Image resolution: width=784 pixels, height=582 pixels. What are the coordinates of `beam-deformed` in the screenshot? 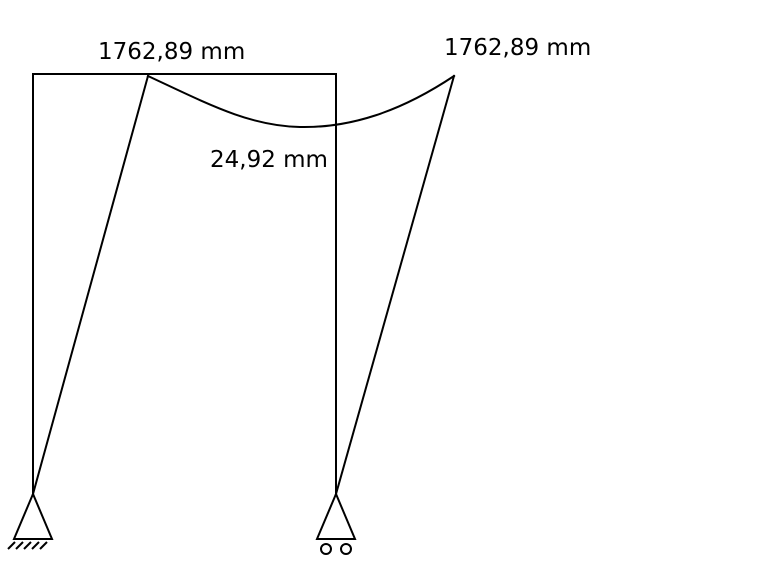 It's located at (301, 101).